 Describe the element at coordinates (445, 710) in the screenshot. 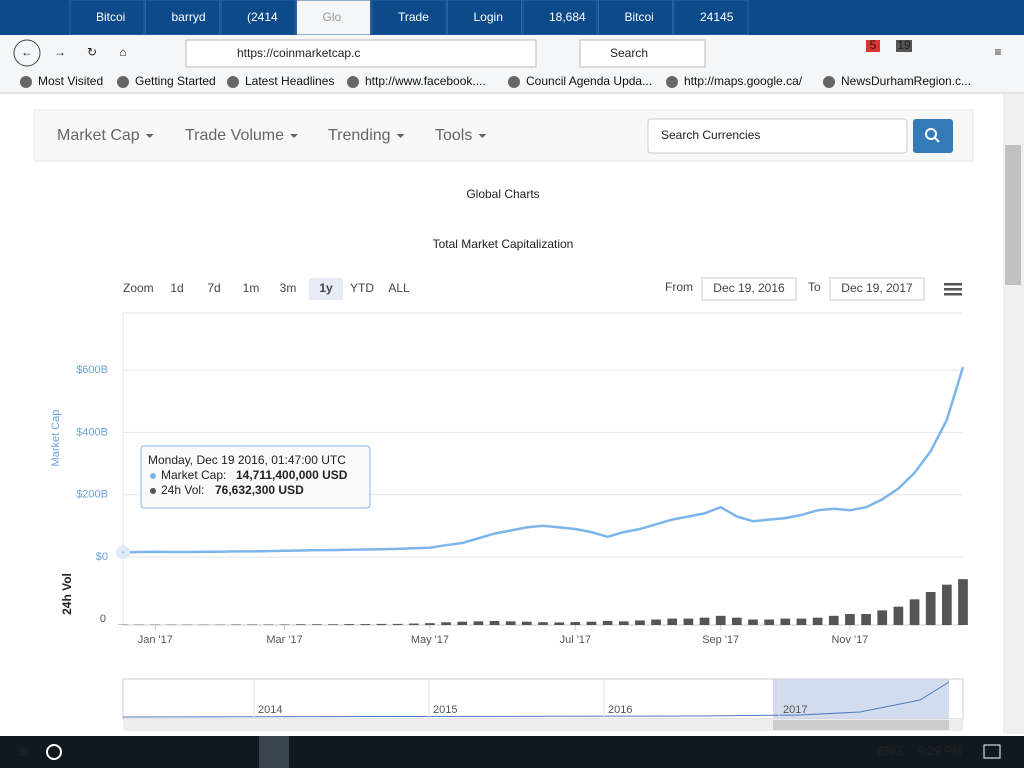

I see `navigator-year: 2015` at that location.